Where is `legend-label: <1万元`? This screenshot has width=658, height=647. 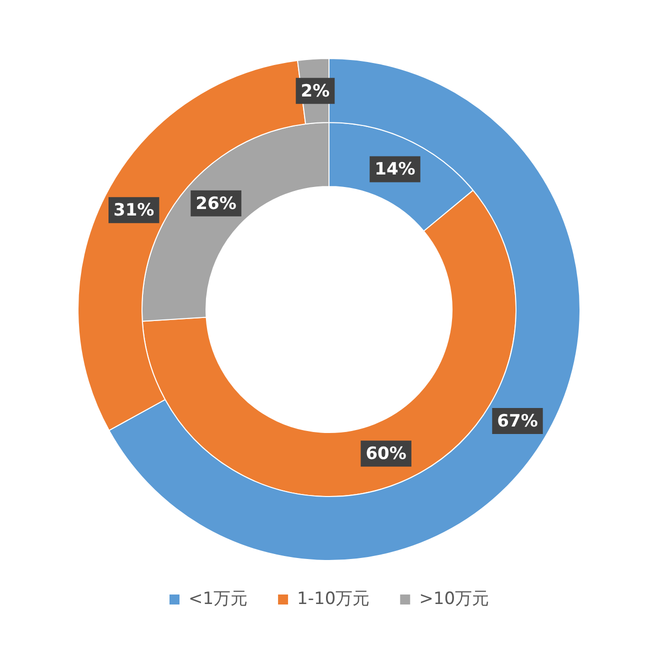 legend-label: <1万元 is located at coordinates (218, 598).